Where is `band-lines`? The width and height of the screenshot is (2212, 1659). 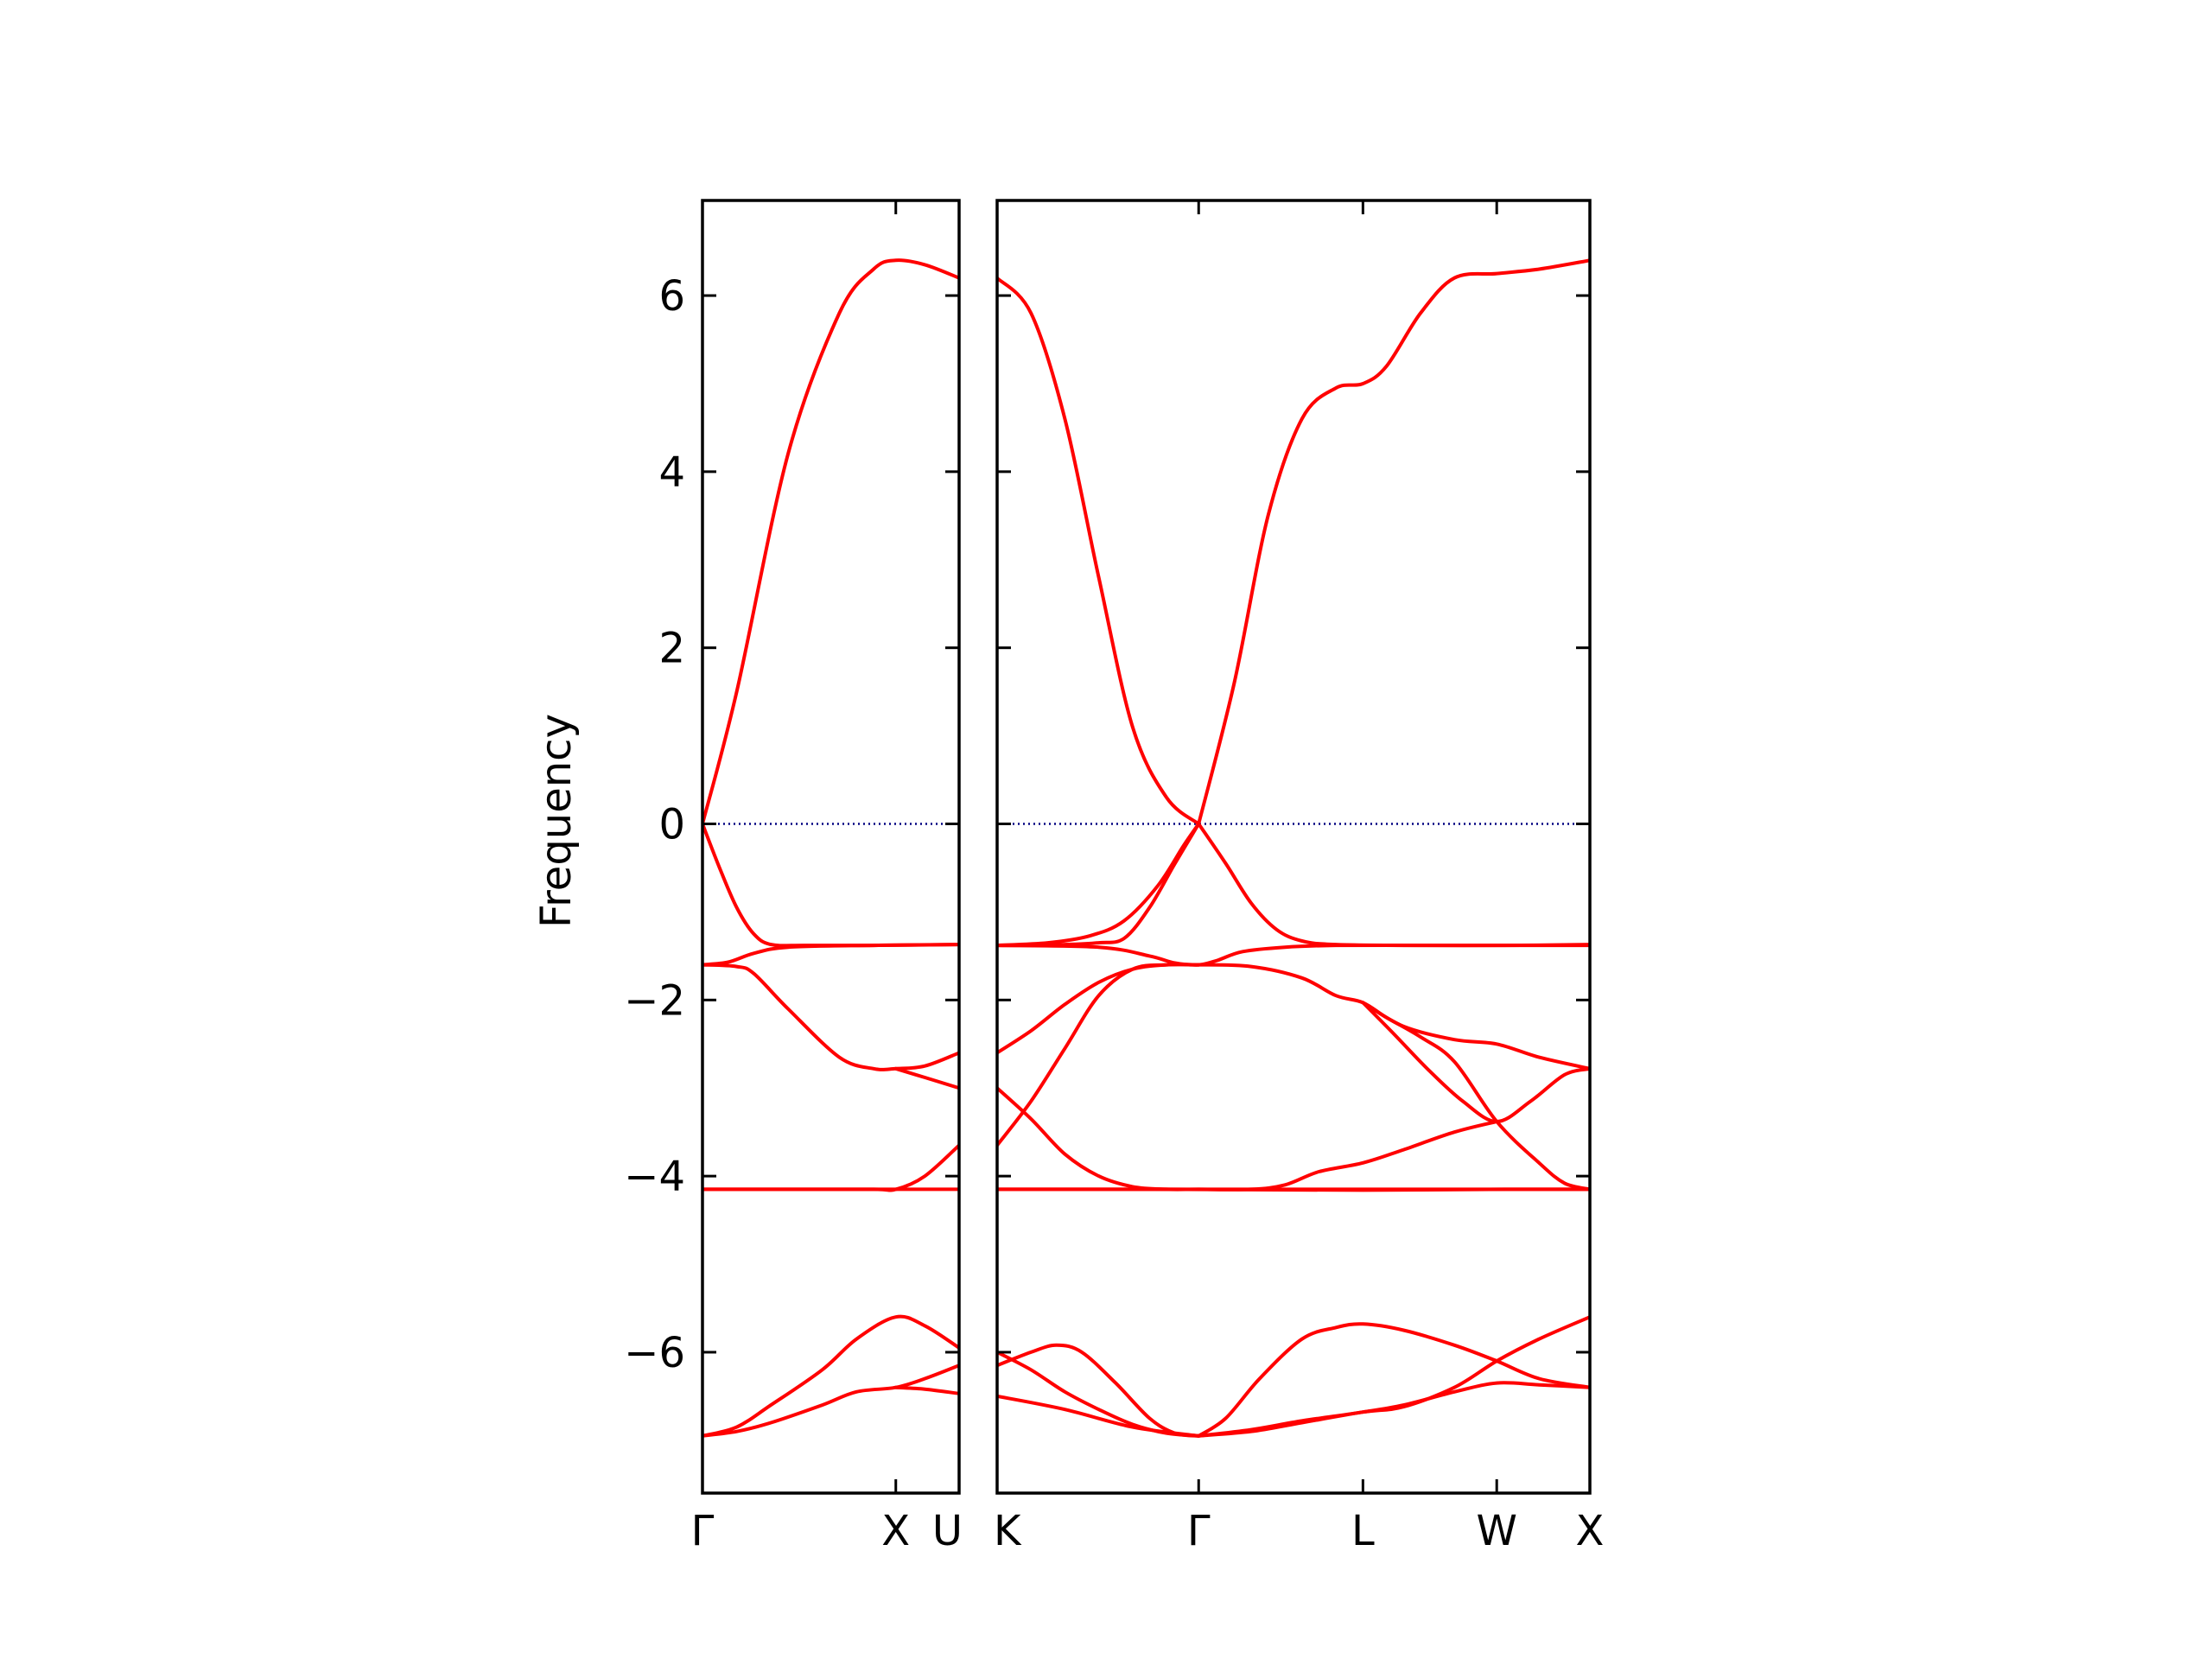 band-lines is located at coordinates (830, 848).